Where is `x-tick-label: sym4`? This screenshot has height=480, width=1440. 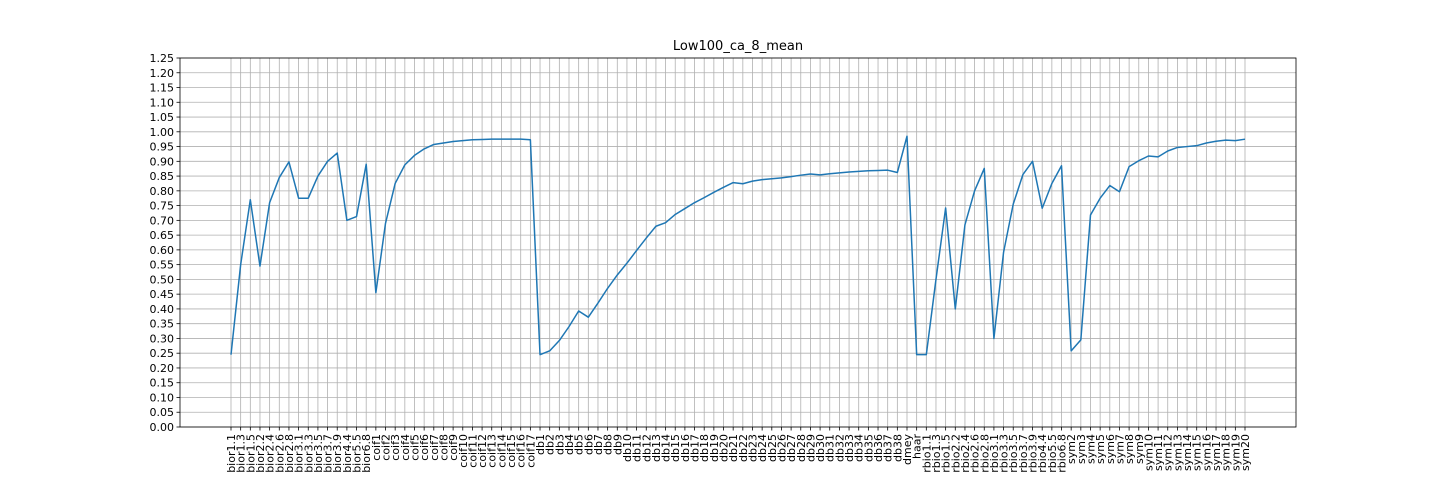
x-tick-label: sym4 is located at coordinates (1090, 449).